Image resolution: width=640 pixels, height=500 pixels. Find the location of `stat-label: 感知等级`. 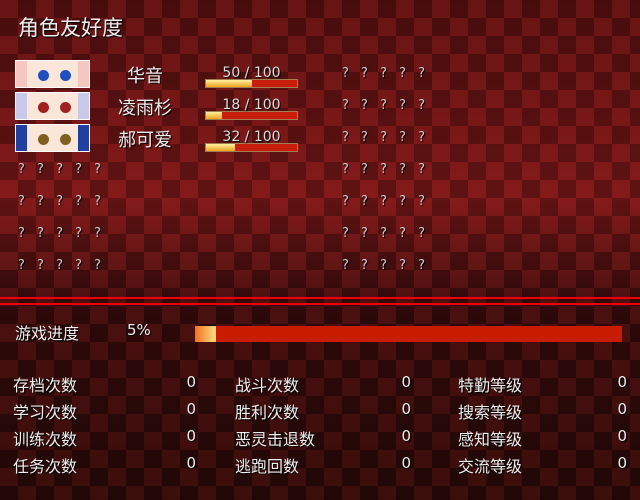

stat-label: 感知等级 is located at coordinates (490, 439).